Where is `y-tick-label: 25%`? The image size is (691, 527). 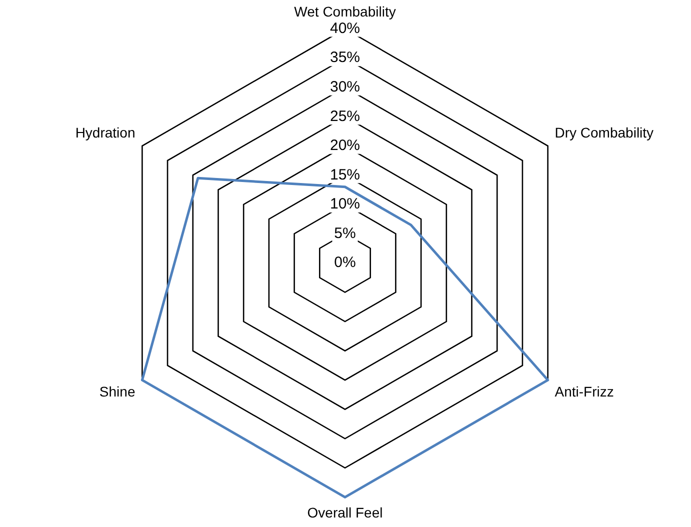 y-tick-label: 25% is located at coordinates (345, 116).